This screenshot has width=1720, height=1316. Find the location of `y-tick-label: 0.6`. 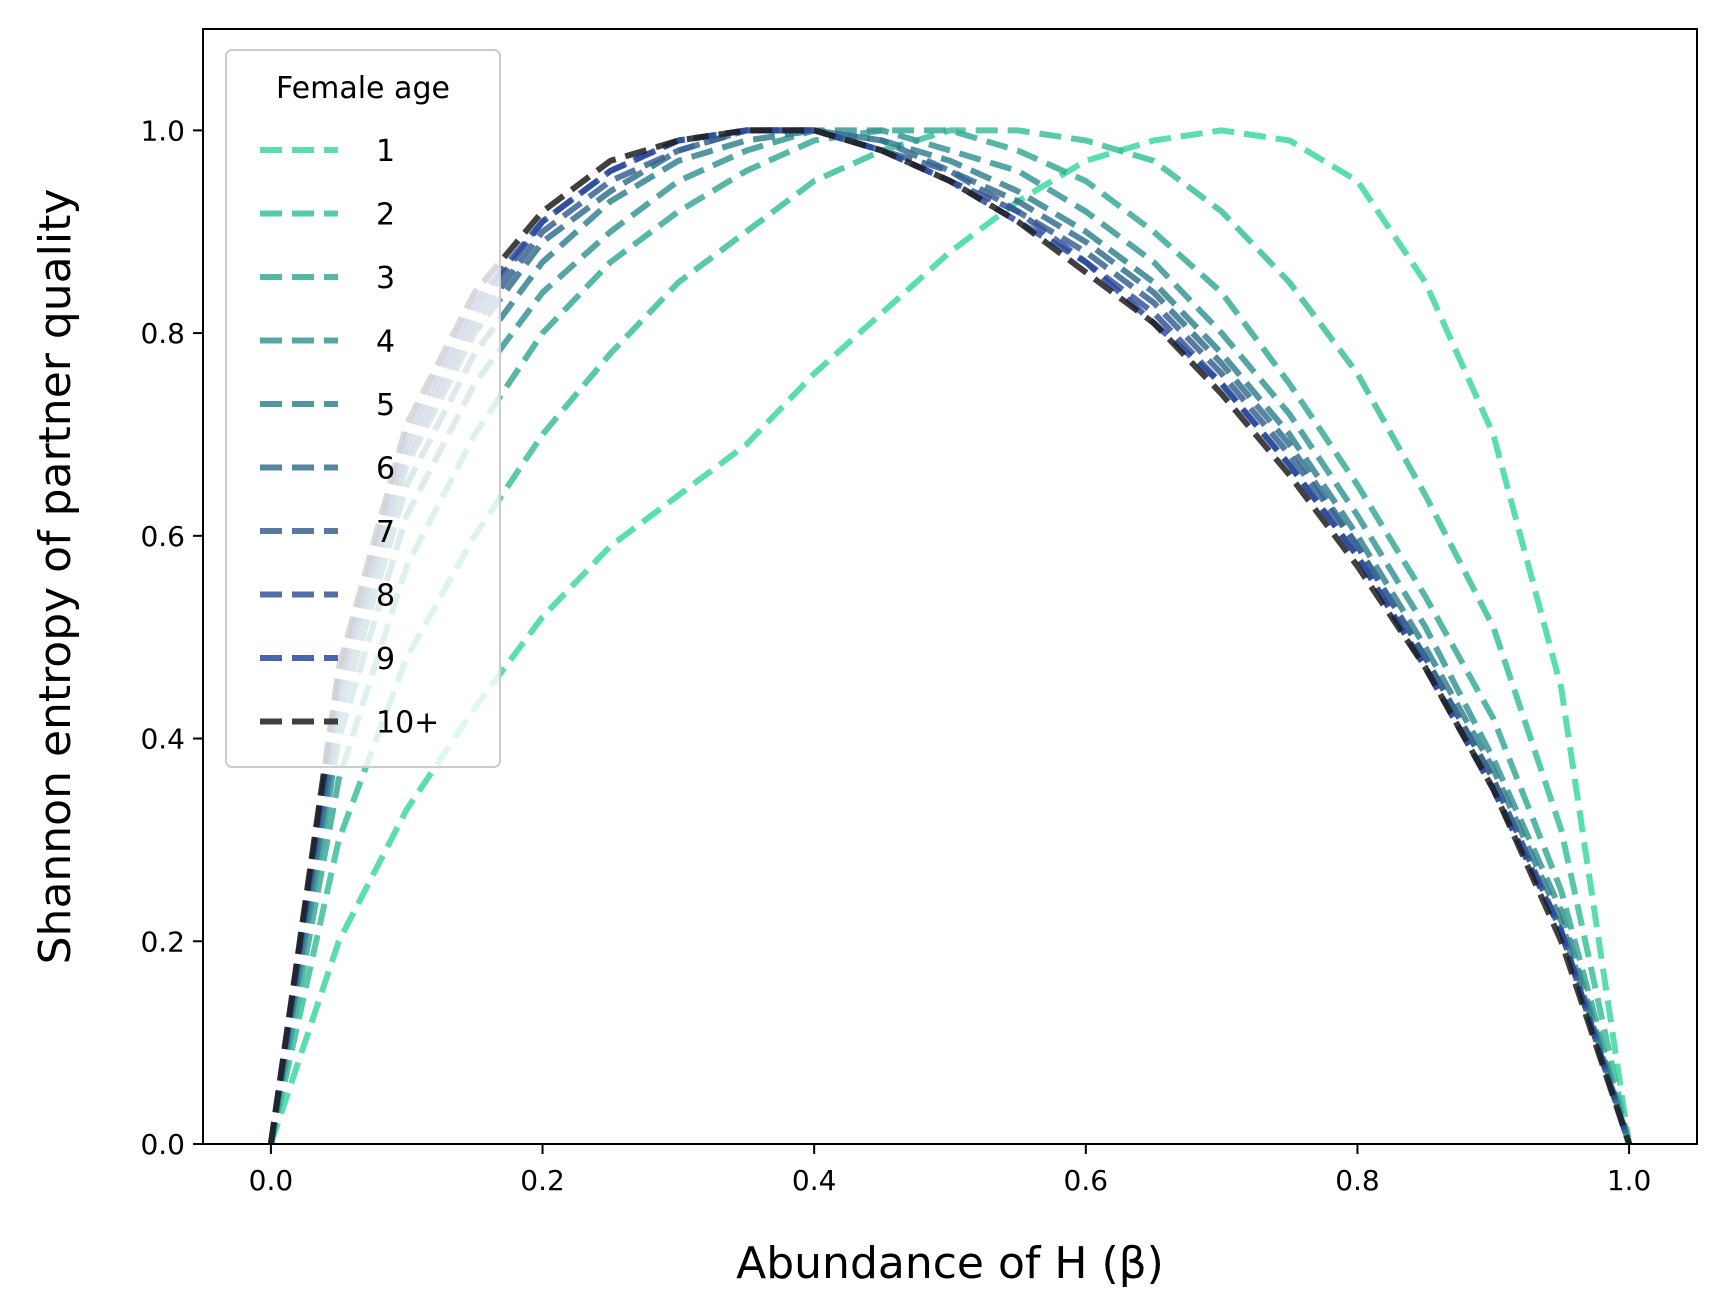

y-tick-label: 0.6 is located at coordinates (162, 536).